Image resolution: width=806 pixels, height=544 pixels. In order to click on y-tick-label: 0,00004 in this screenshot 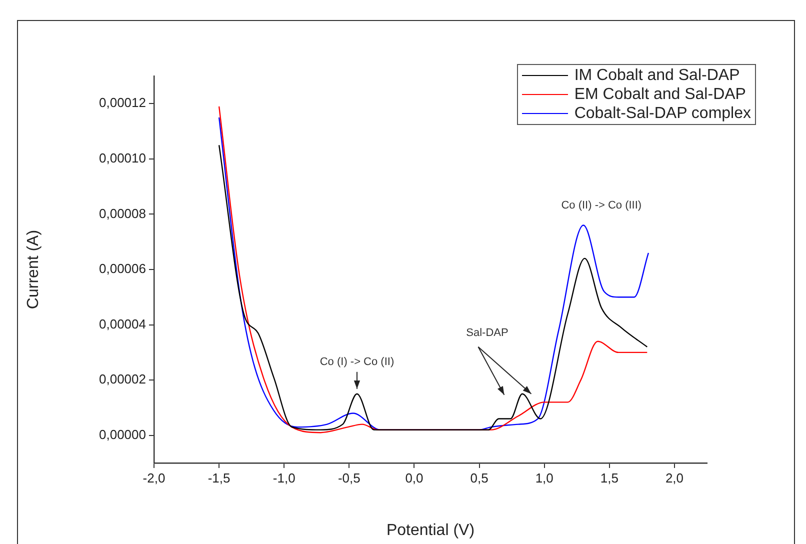, I will do `click(122, 324)`.